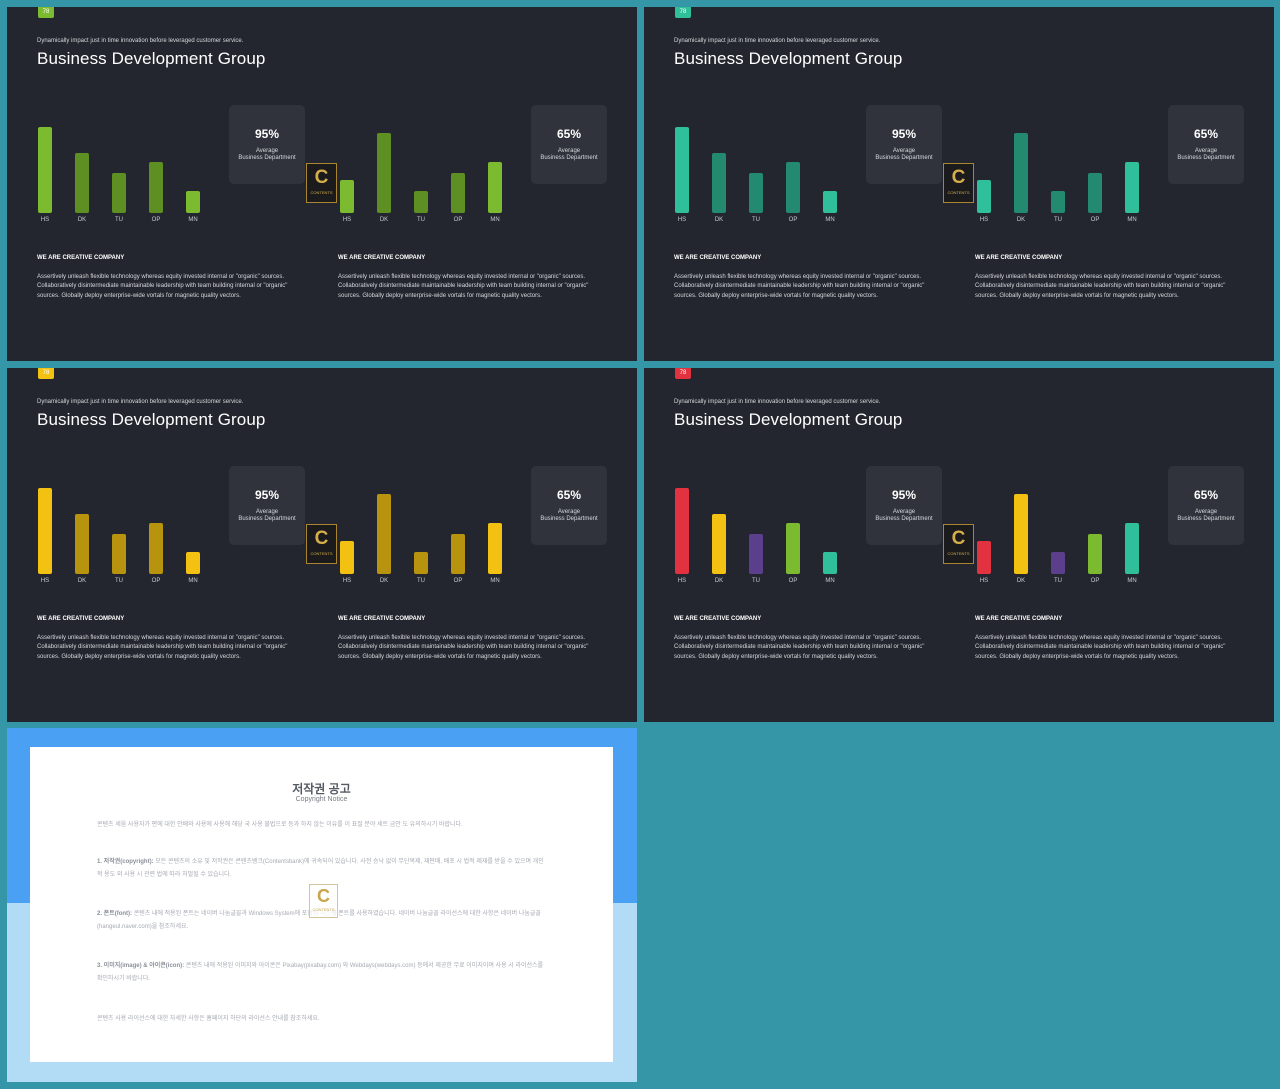 The width and height of the screenshot is (1280, 1089). I want to click on contents-logo: C CONTENTS, so click(958, 544).